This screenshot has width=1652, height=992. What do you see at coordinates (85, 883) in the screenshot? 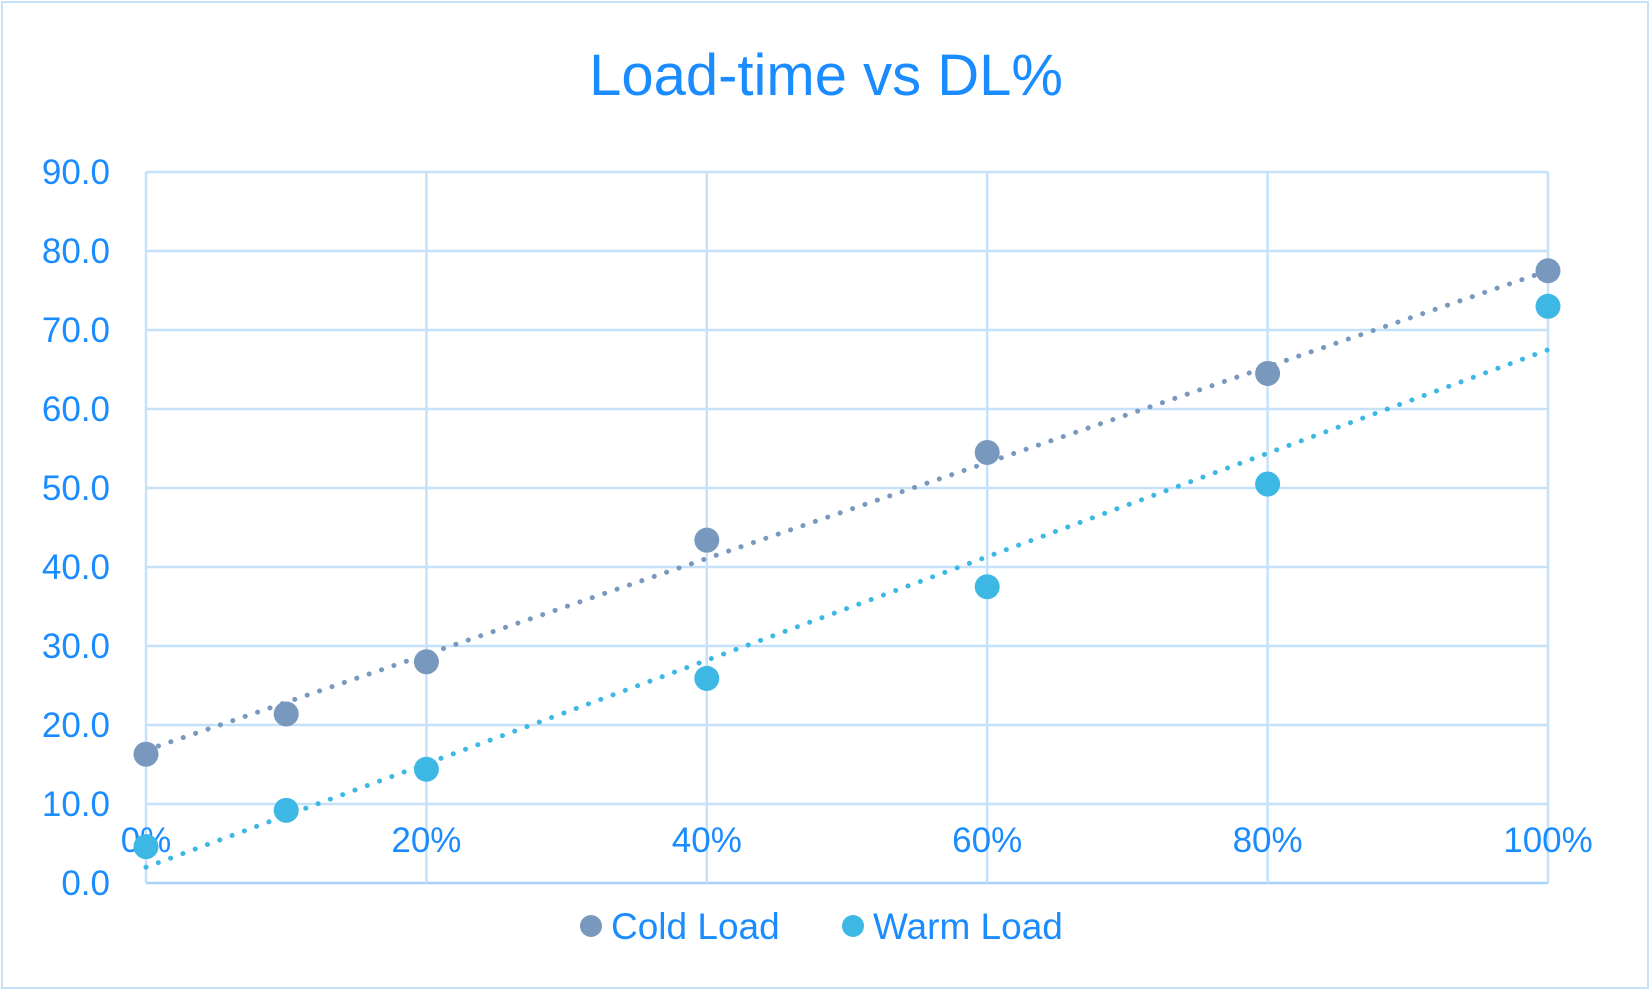
I see `y-tick-label: 0.0` at bounding box center [85, 883].